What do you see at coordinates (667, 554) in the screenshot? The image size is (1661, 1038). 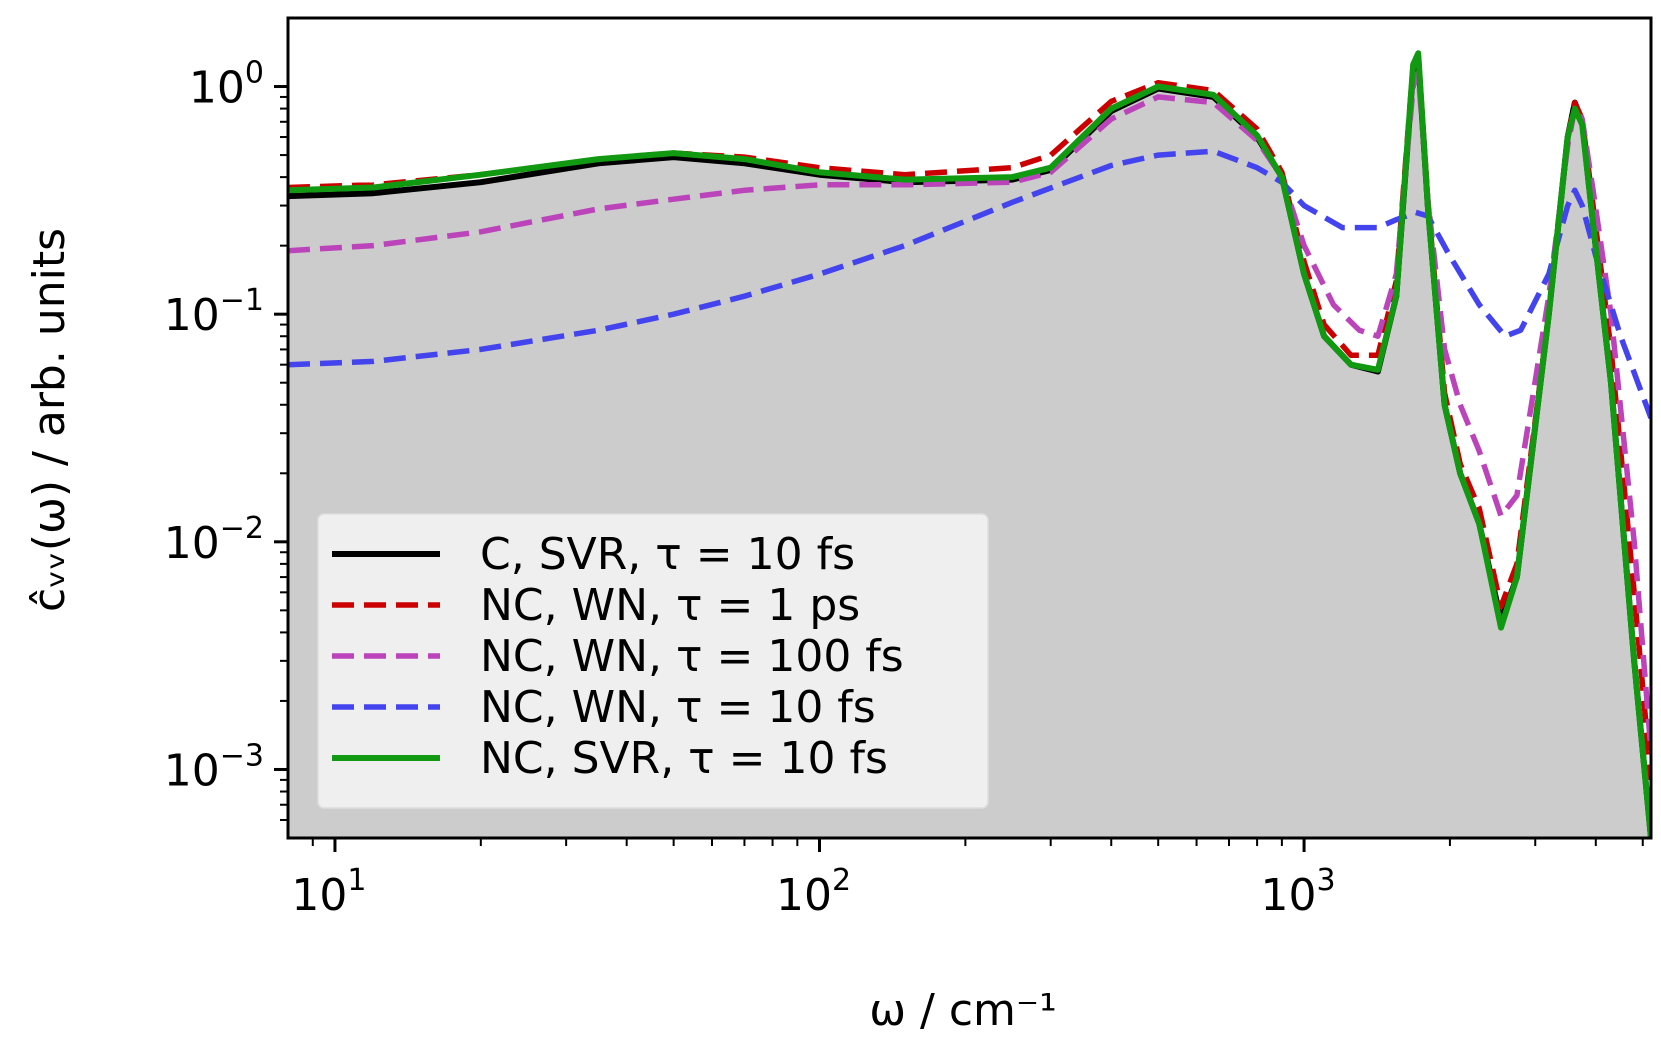 I see `legend-label-0: C, SVR, τ = 10 fs` at bounding box center [667, 554].